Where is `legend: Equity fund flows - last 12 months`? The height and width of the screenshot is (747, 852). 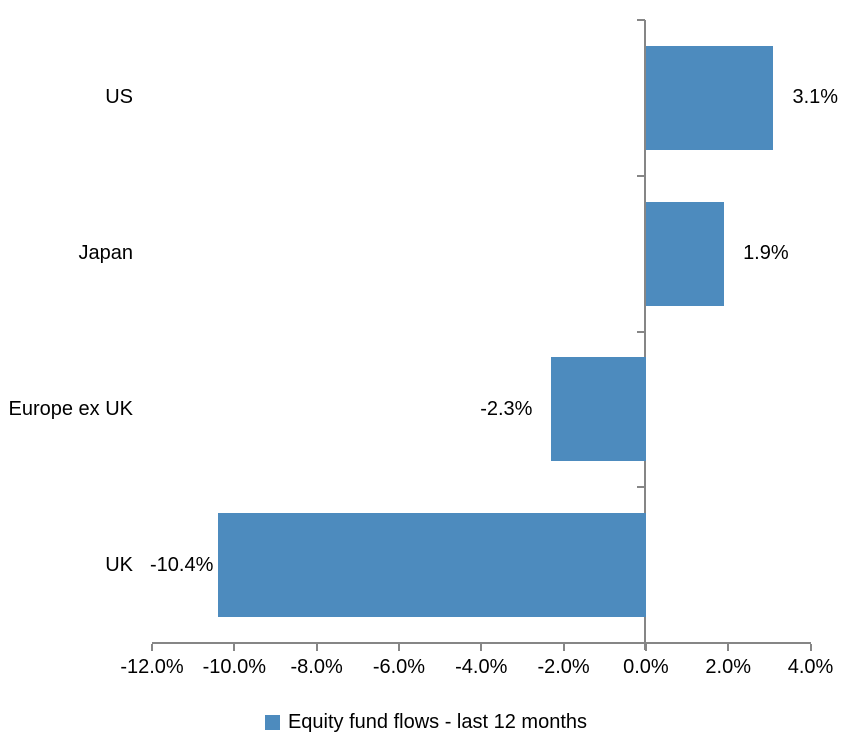 legend: Equity fund flows - last 12 months is located at coordinates (426, 722).